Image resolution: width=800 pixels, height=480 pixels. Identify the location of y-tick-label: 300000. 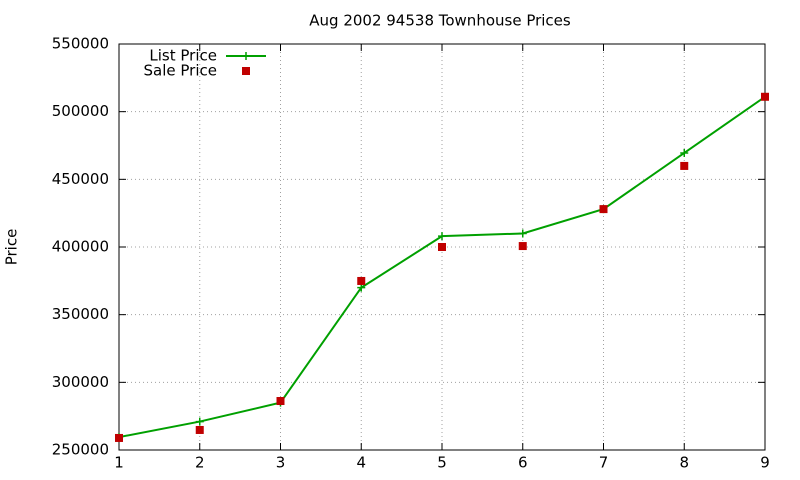
(80, 382).